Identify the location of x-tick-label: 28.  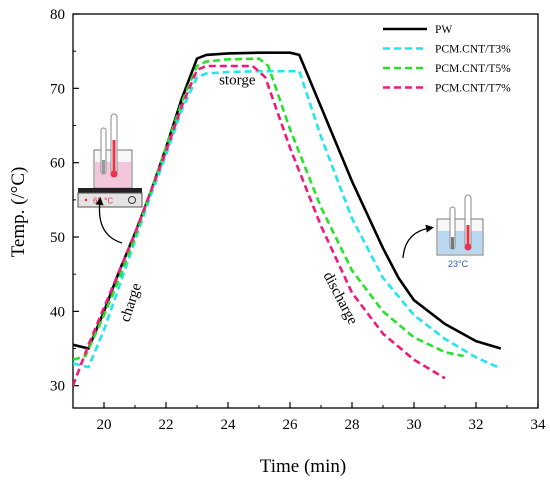
(352, 425).